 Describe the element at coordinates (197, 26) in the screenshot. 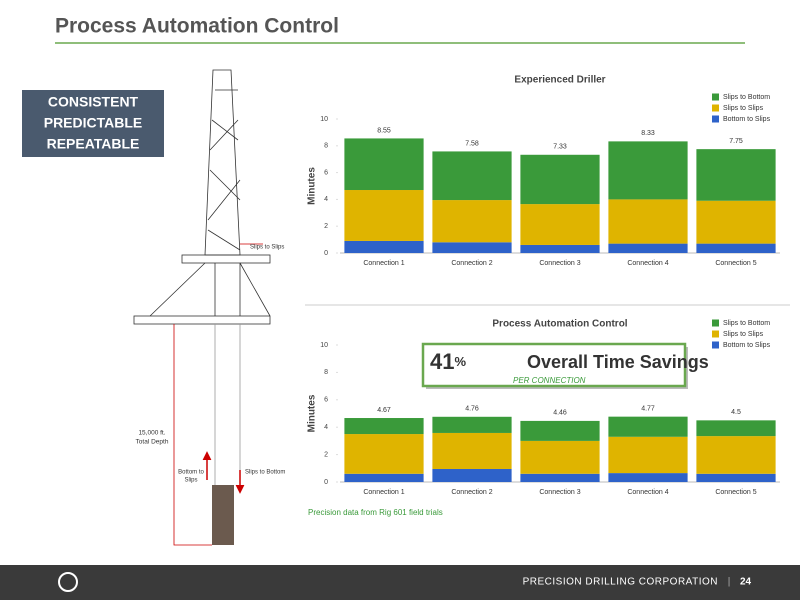

I see `slide-title: Process Automation Control` at that location.